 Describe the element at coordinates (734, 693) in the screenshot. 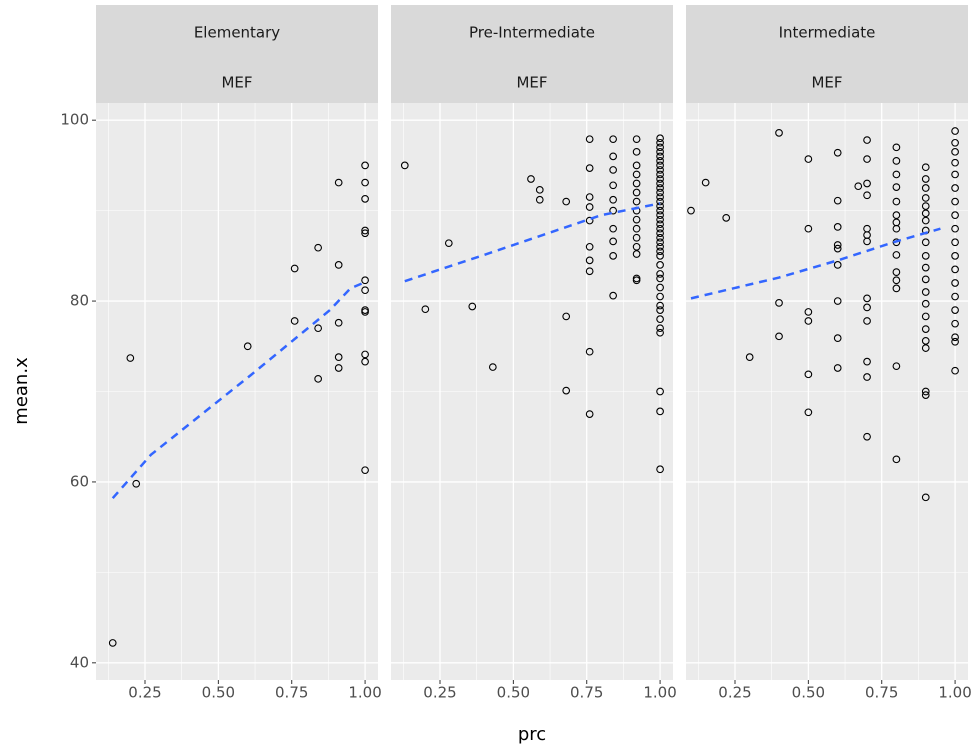

I see `x-tick-label: 0.25` at that location.